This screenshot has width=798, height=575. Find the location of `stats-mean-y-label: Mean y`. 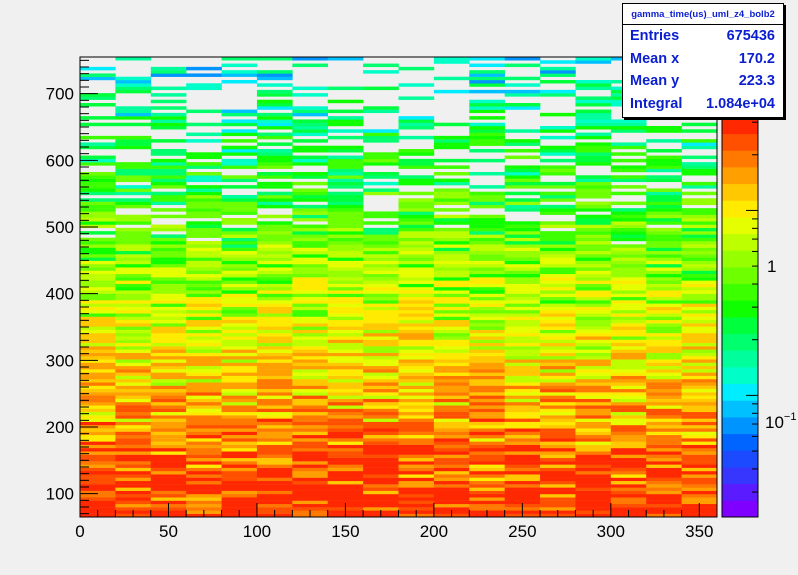

stats-mean-y-label: Mean y is located at coordinates (655, 81).